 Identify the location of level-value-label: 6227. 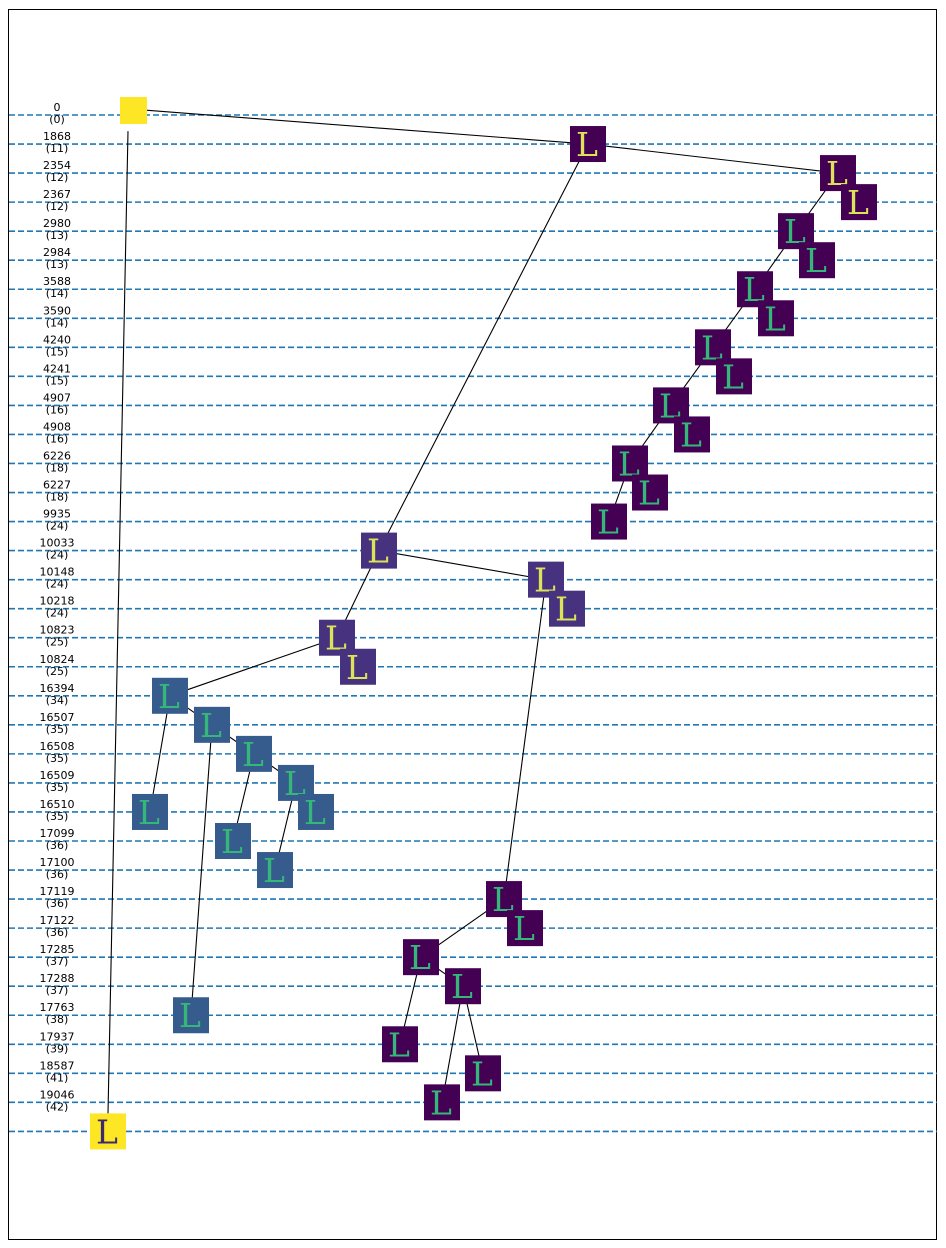
(57, 485).